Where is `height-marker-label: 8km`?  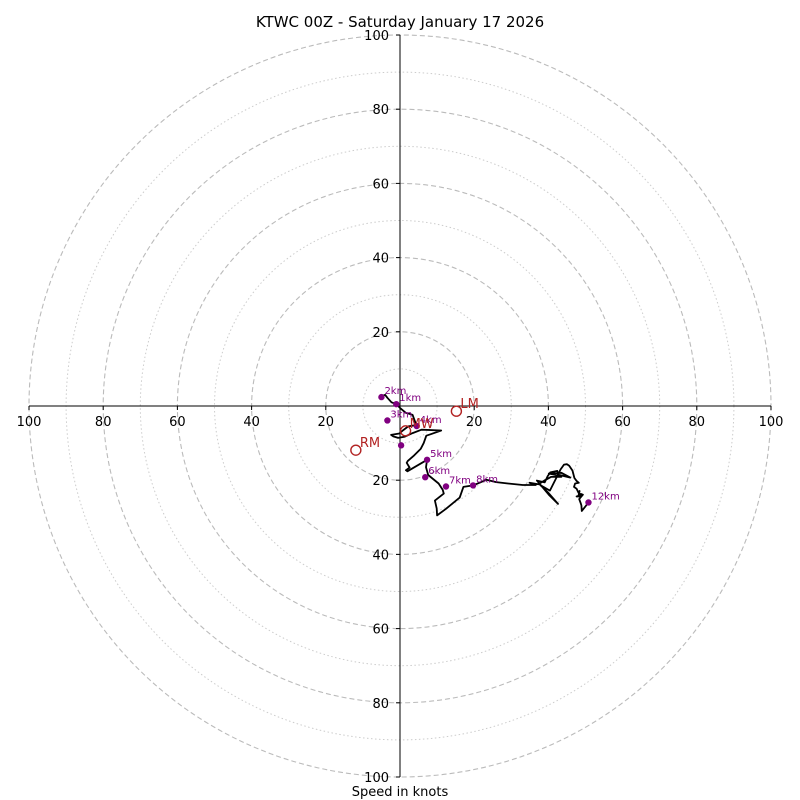 height-marker-label: 8km is located at coordinates (487, 479).